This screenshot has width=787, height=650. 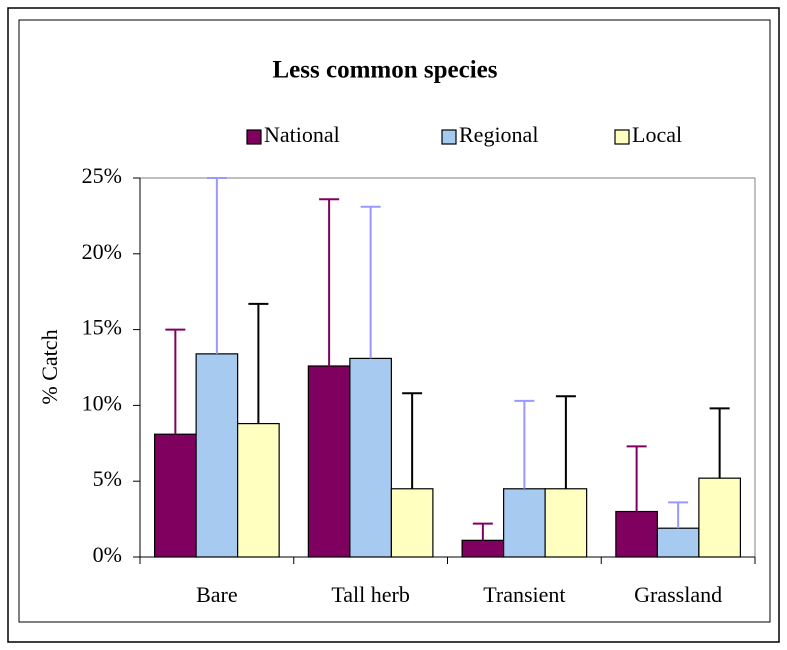 What do you see at coordinates (524, 594) in the screenshot?
I see `x-tick-label: Transient` at bounding box center [524, 594].